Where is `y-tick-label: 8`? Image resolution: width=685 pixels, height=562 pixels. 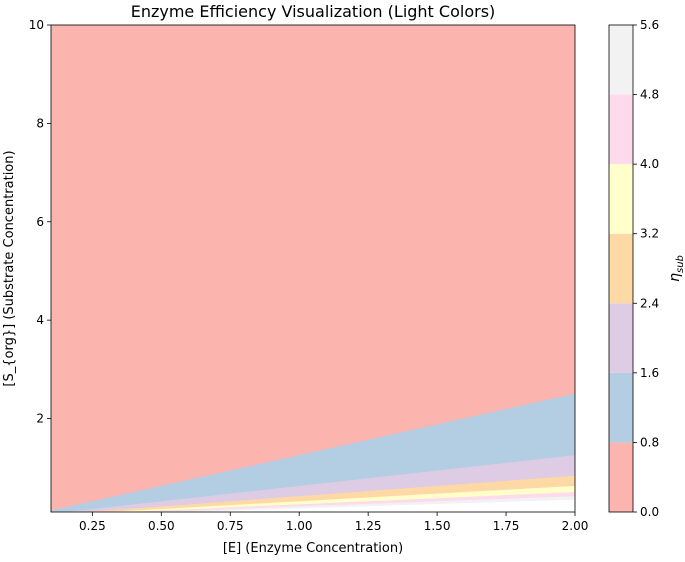 y-tick-label: 8 is located at coordinates (40, 123).